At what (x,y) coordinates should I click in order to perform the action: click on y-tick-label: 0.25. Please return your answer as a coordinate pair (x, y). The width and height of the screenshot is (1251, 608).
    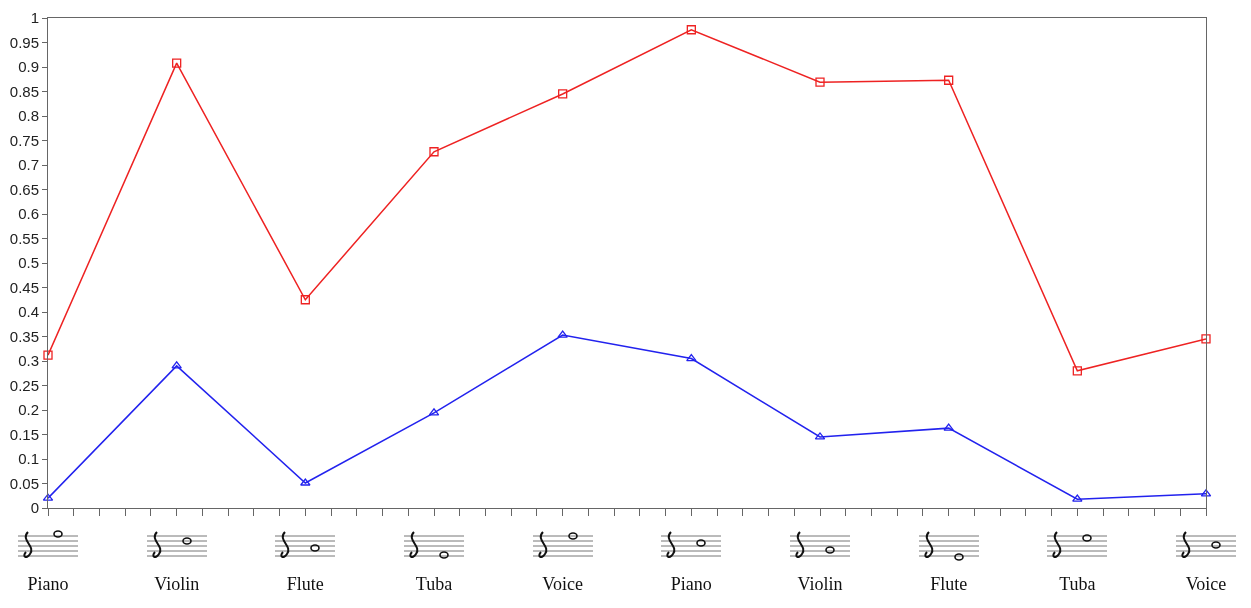
    Looking at the image, I should click on (24, 385).